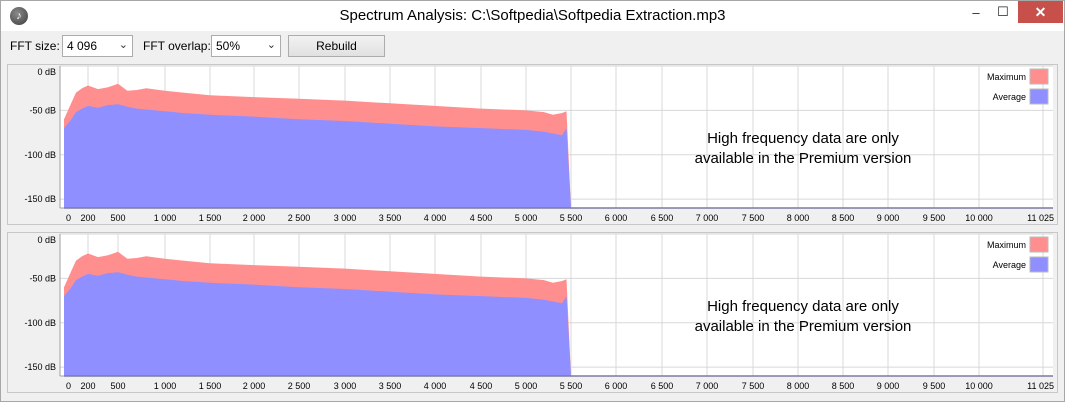 The height and width of the screenshot is (402, 1065). Describe the element at coordinates (246, 46) in the screenshot. I see `fft-overlap-select: 50% ⌄` at that location.